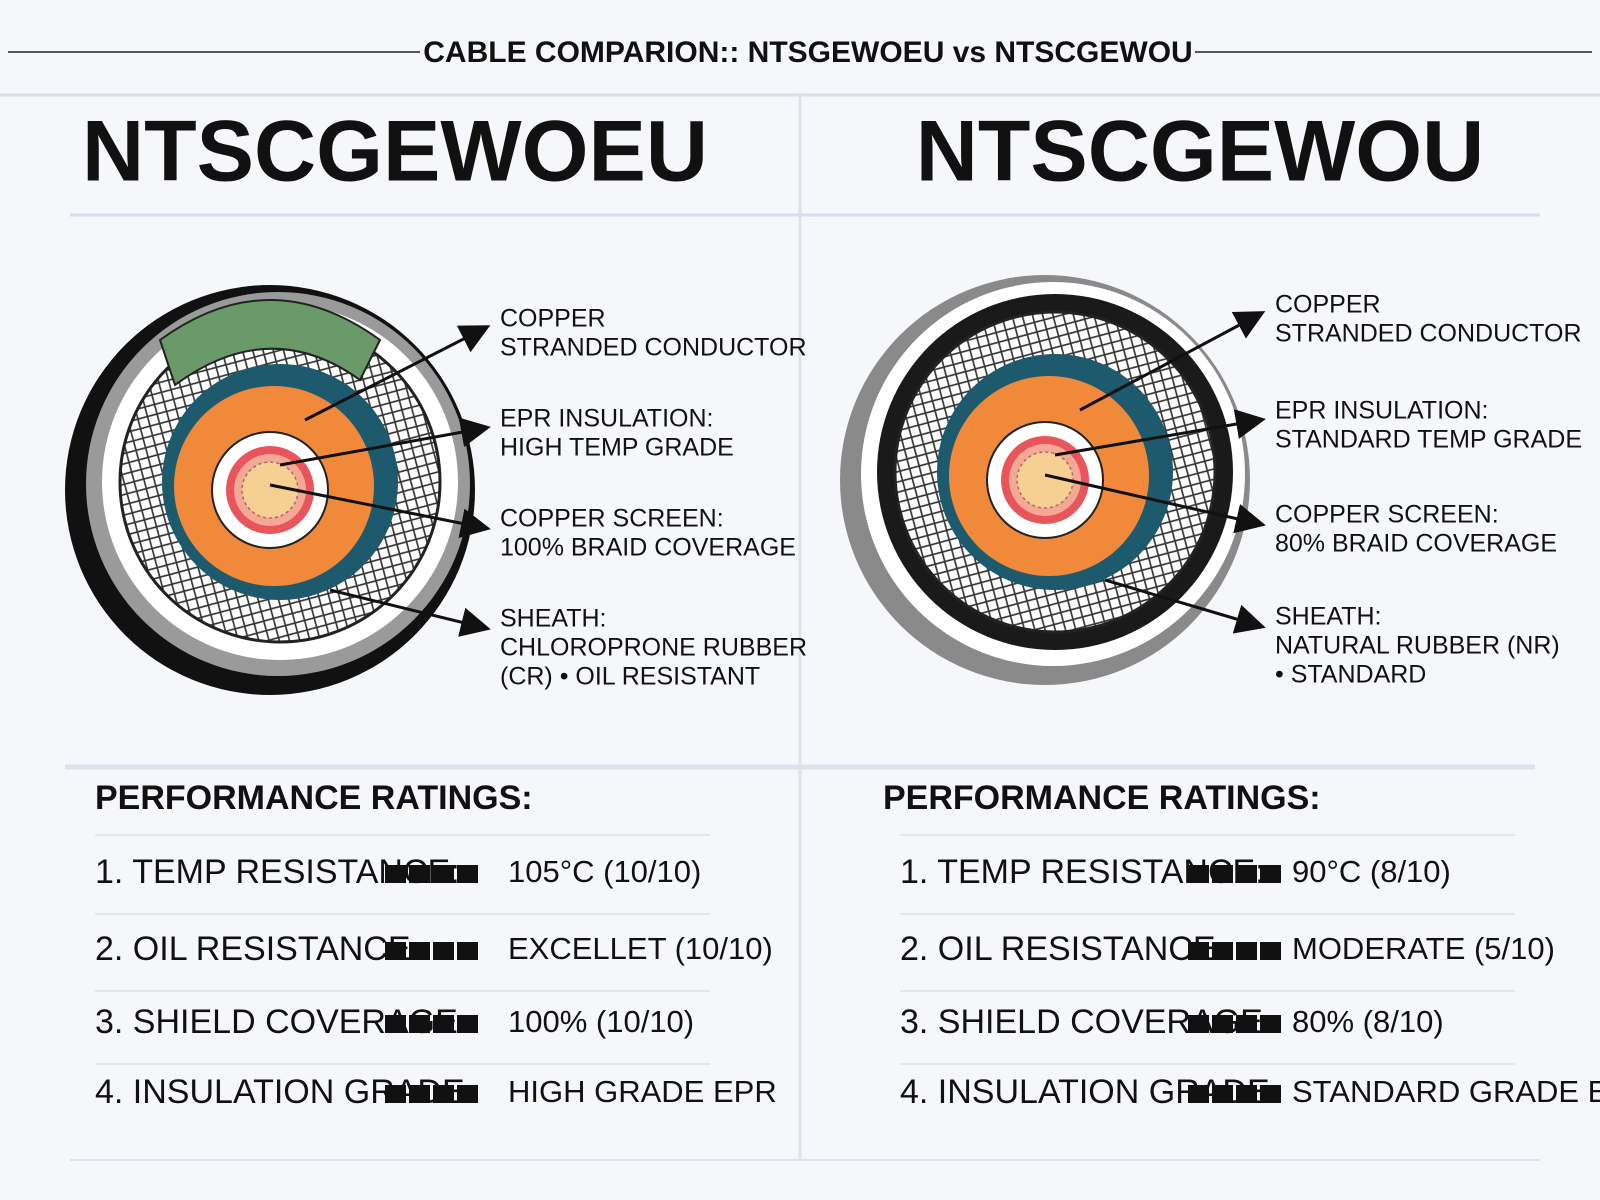 The image size is (1600, 1200). I want to click on rating-value: 100% (10/10), so click(601, 1021).